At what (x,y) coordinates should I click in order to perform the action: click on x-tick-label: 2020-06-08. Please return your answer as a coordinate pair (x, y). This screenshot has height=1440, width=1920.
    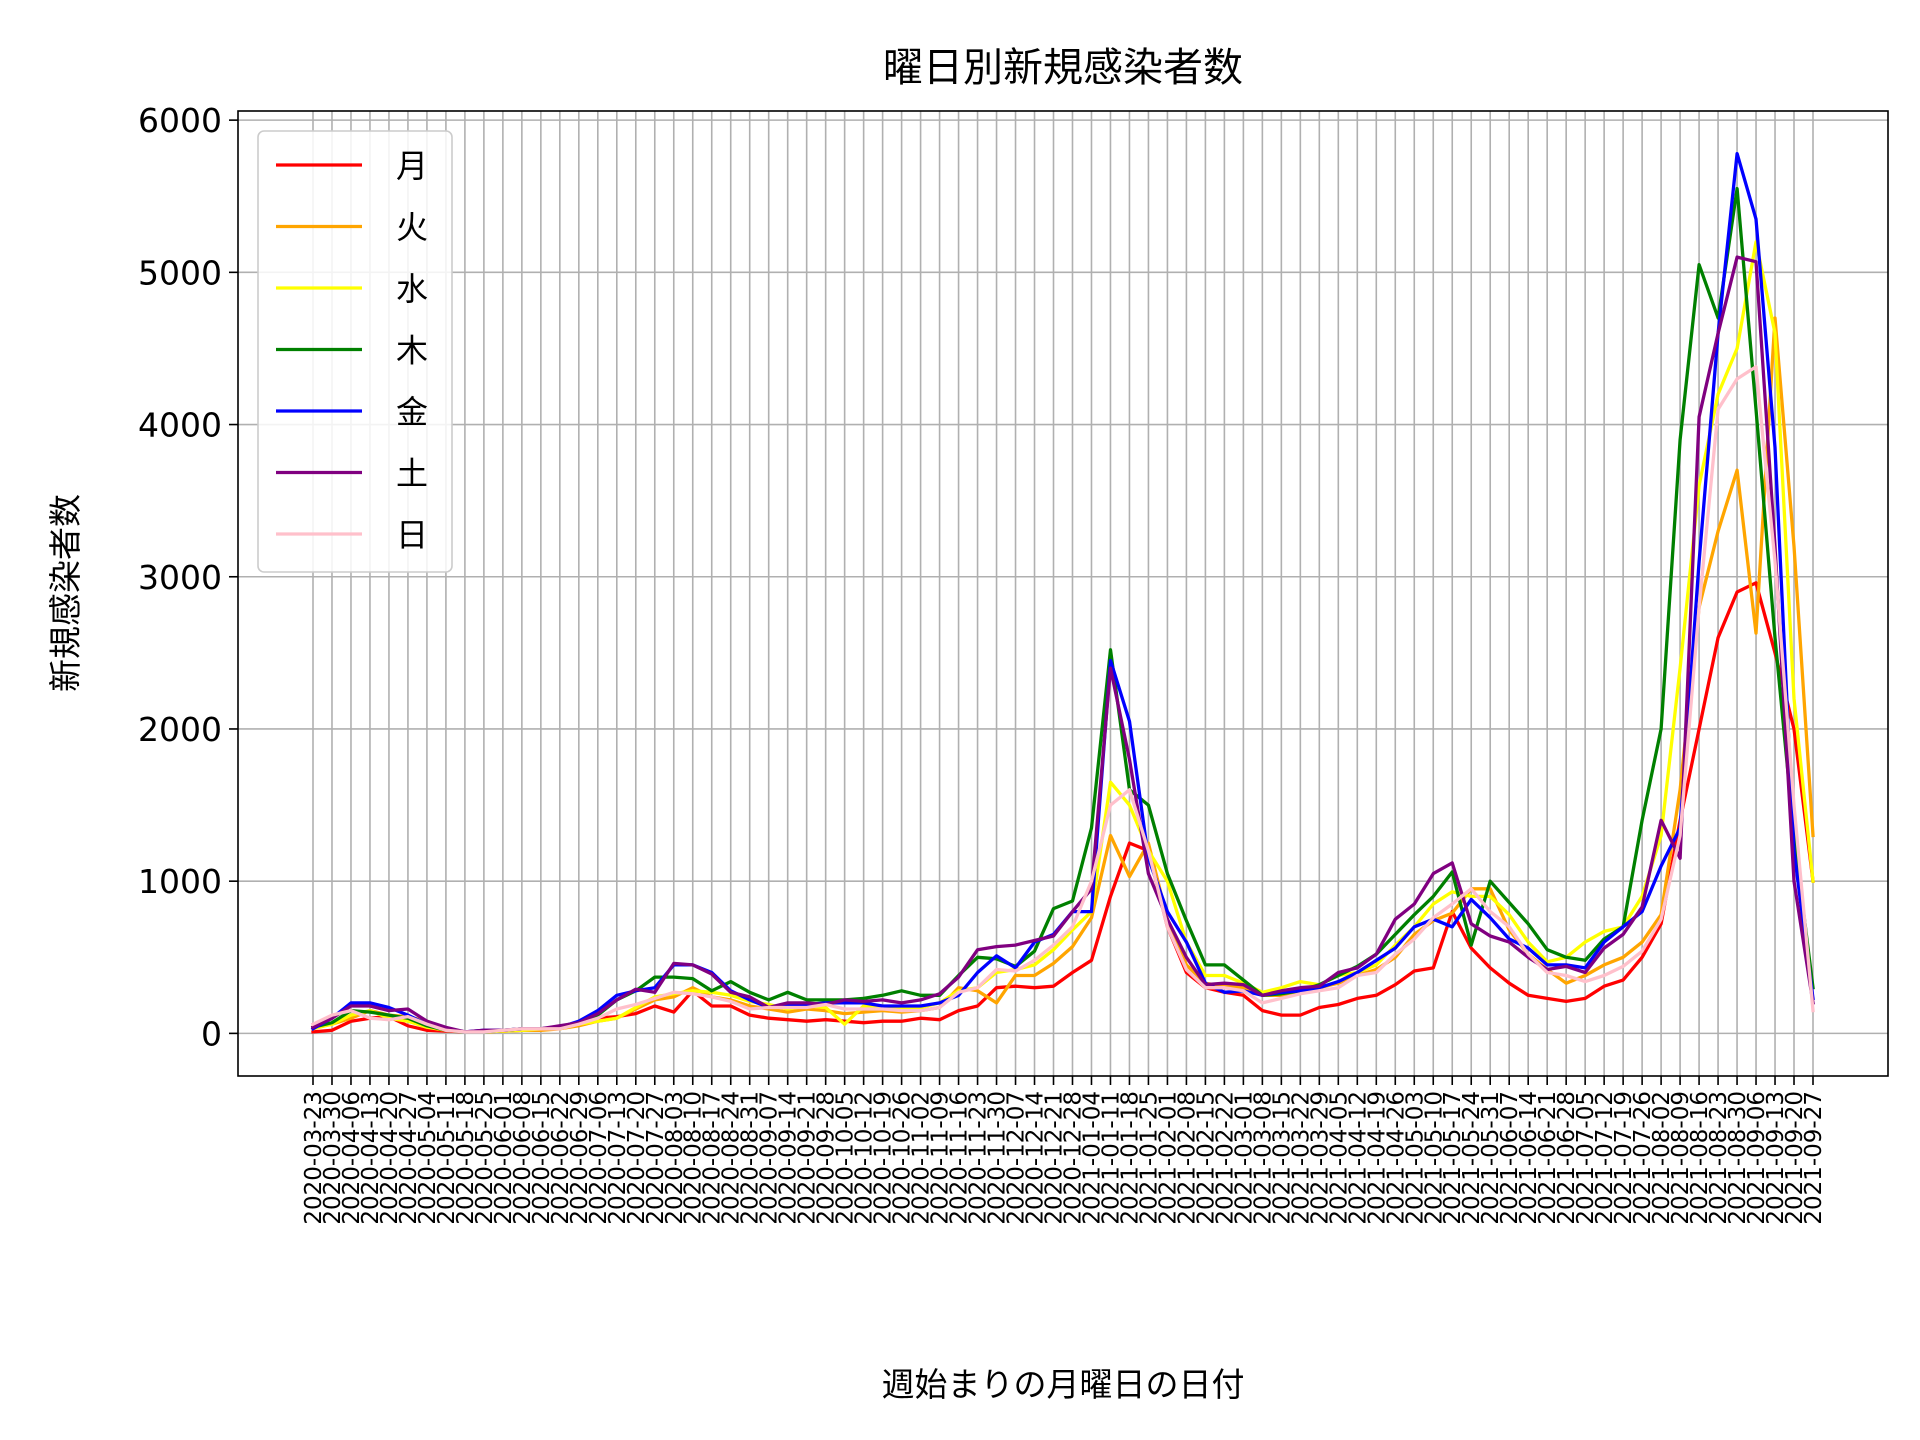
    Looking at the image, I should click on (523, 1158).